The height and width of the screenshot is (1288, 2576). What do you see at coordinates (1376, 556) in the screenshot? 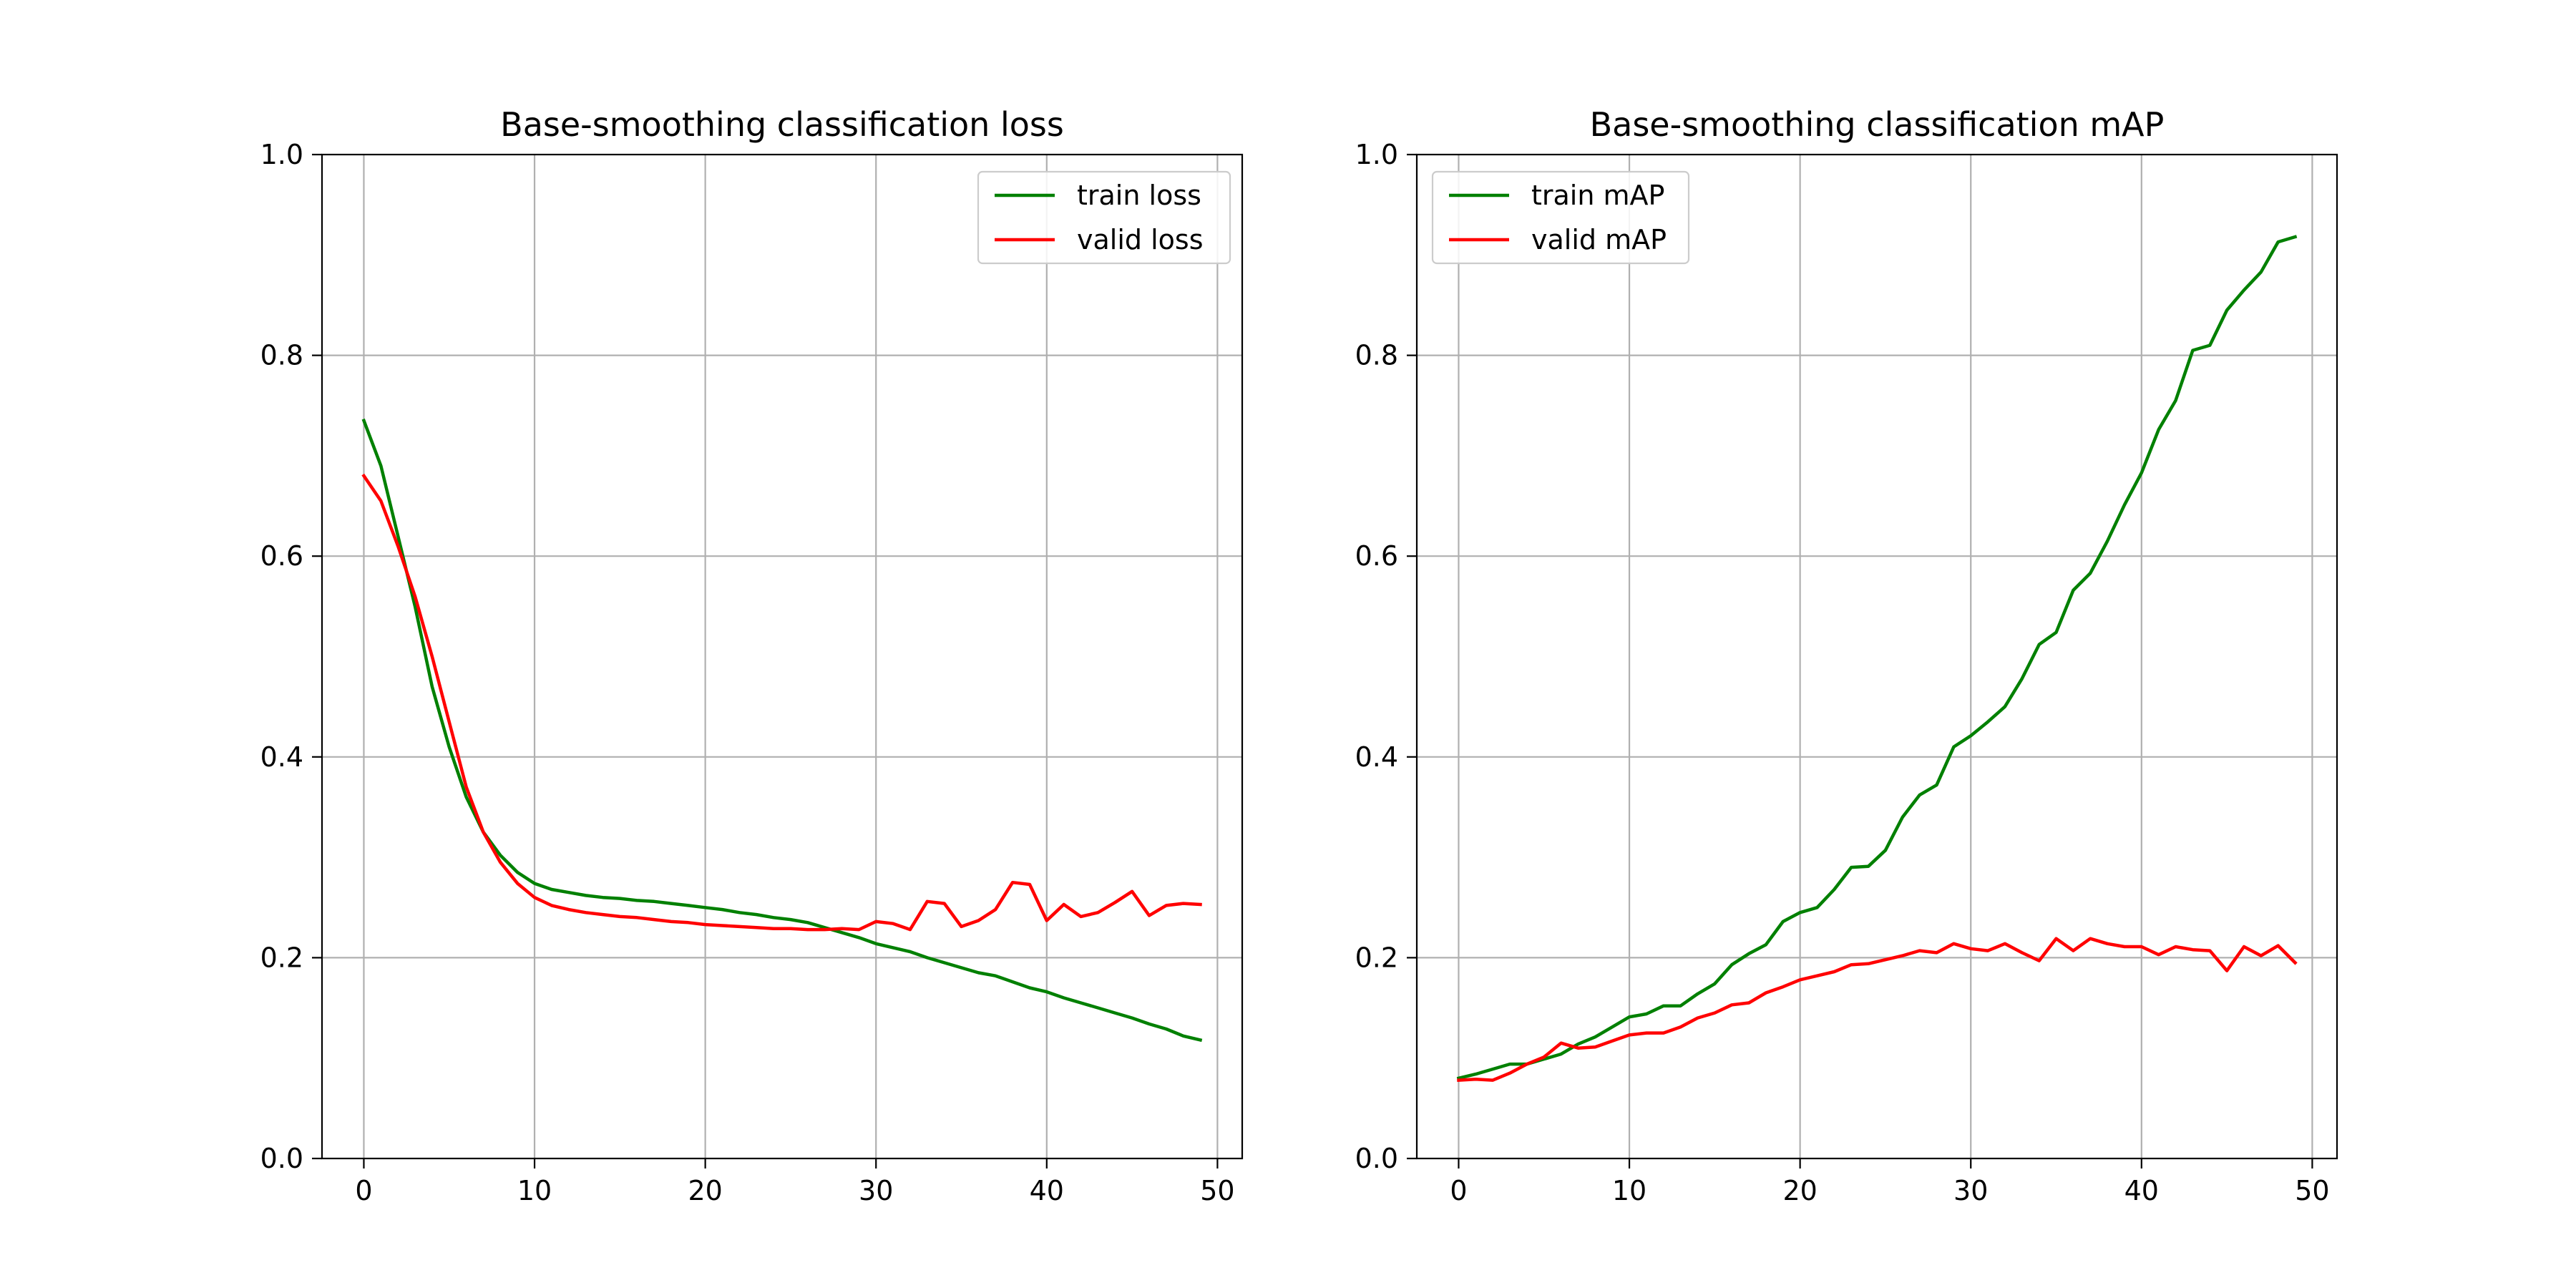
I see `map-chart-y-tick-label: 0.6` at bounding box center [1376, 556].